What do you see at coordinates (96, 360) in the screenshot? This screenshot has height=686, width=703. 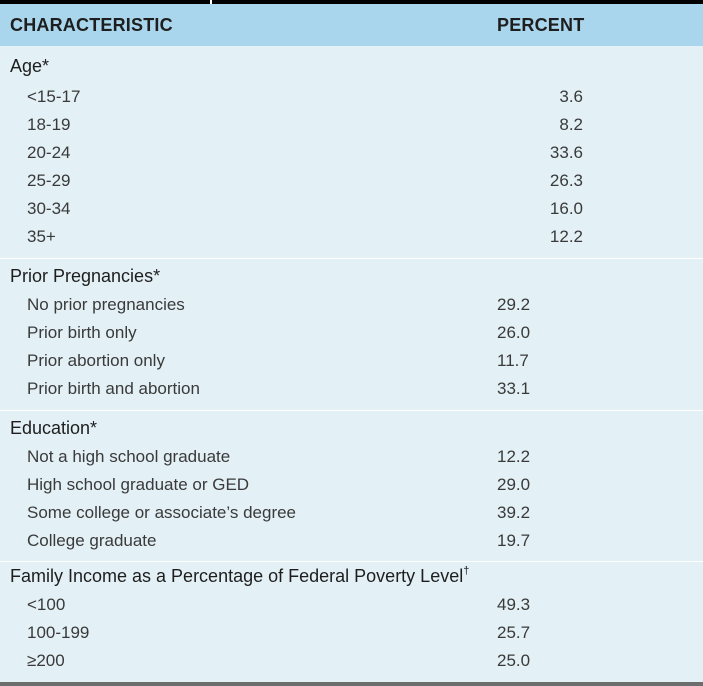 I see `row-label: Prior abortion only` at bounding box center [96, 360].